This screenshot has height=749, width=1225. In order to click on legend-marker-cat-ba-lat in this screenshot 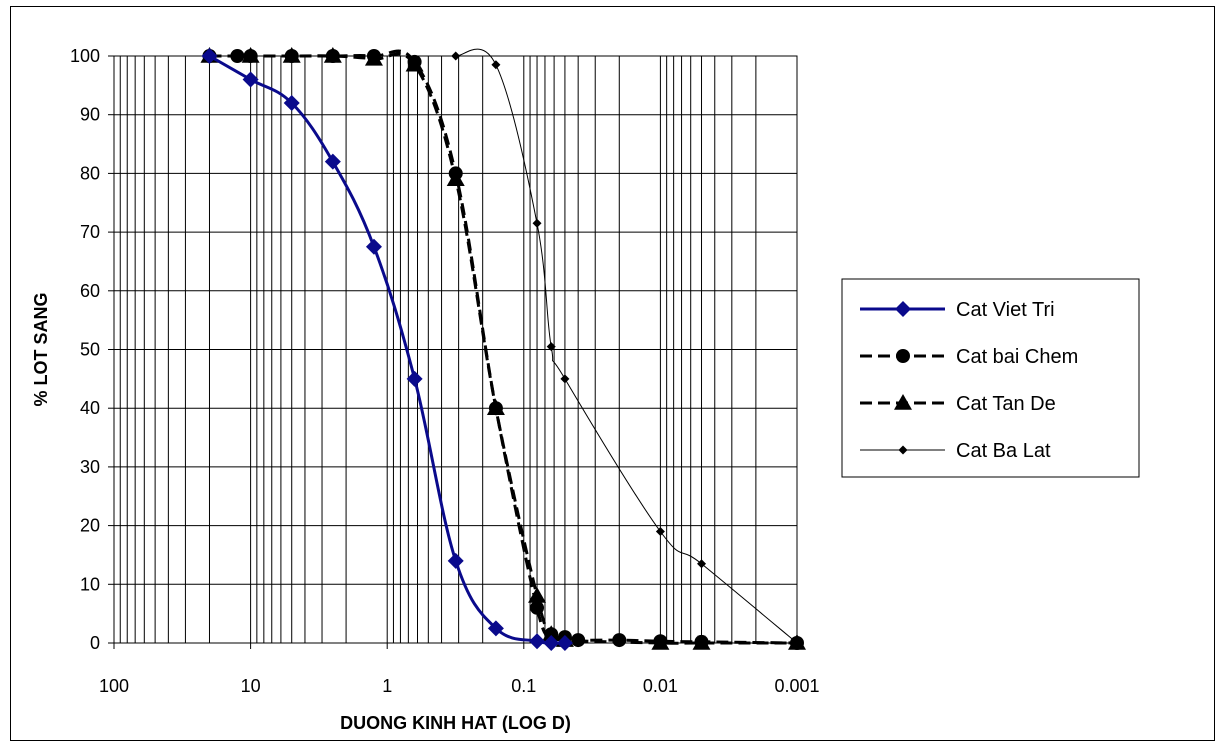, I will do `click(903, 450)`.